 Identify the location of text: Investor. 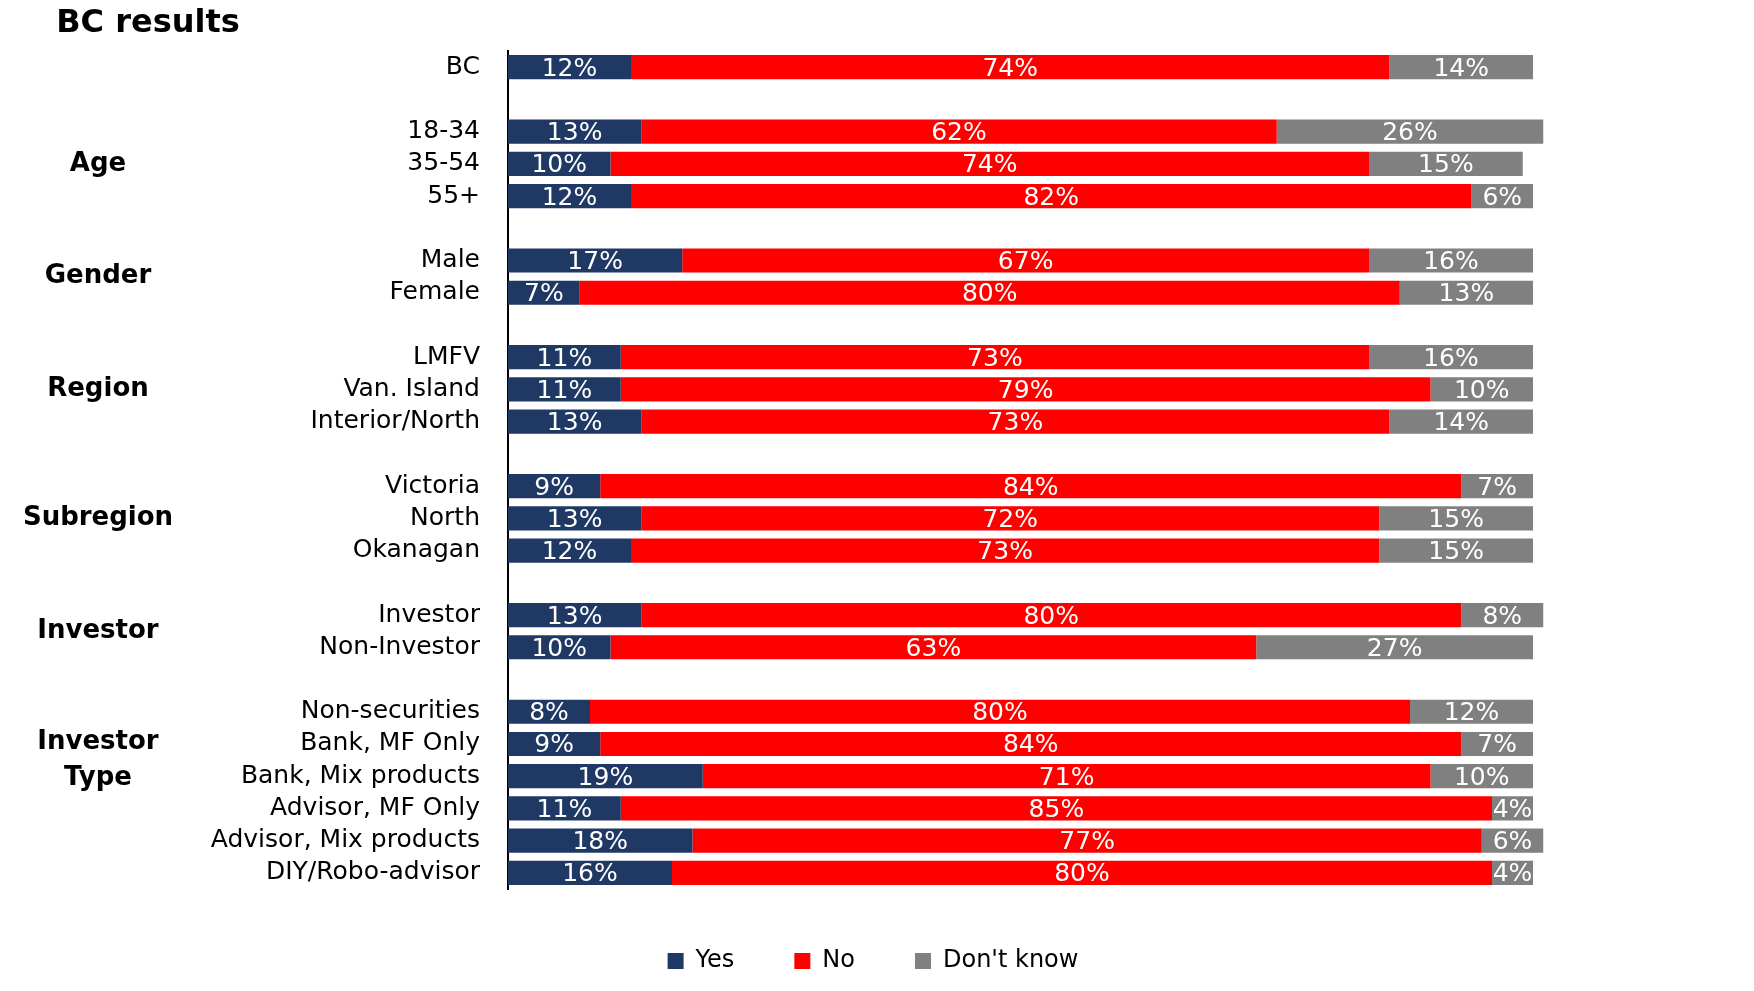
(98, 628).